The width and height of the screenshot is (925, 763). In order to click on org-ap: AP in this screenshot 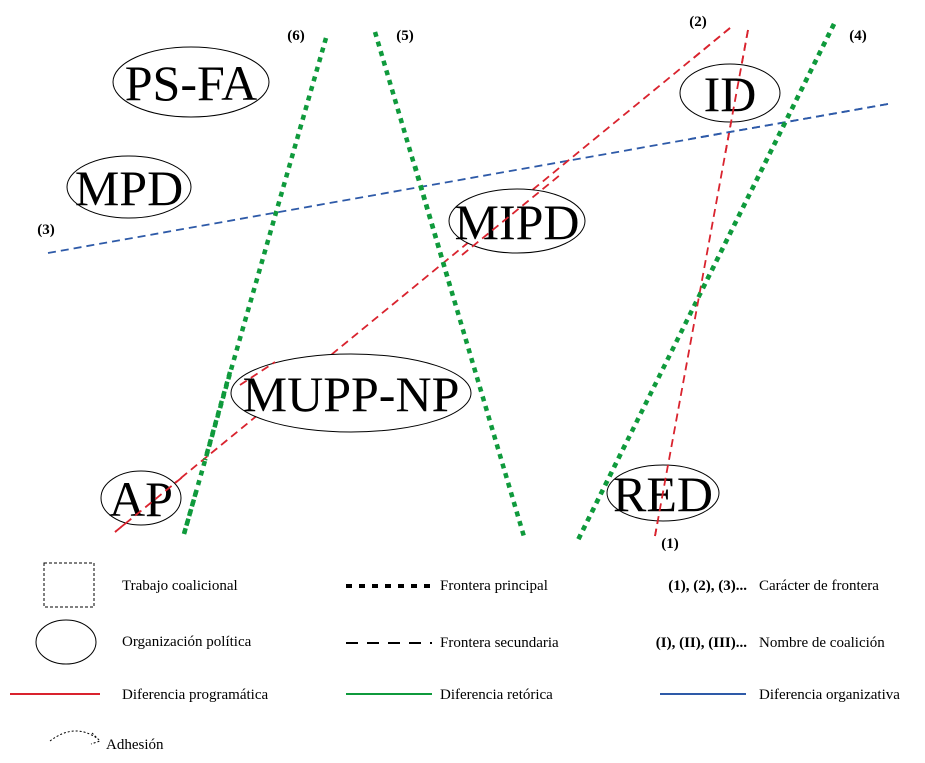, I will do `click(141, 498)`.